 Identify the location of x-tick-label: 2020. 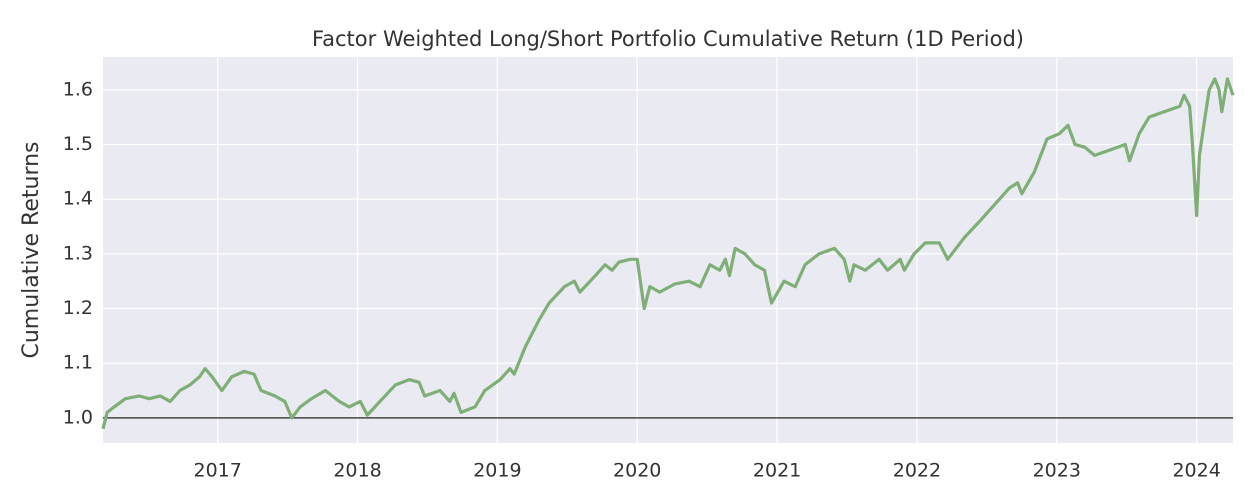
(637, 471).